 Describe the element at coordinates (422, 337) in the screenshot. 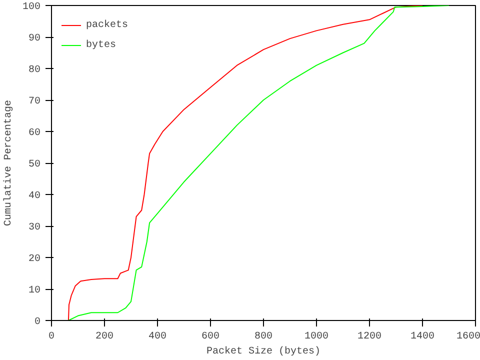

I see `x-tick-label: 1400` at that location.